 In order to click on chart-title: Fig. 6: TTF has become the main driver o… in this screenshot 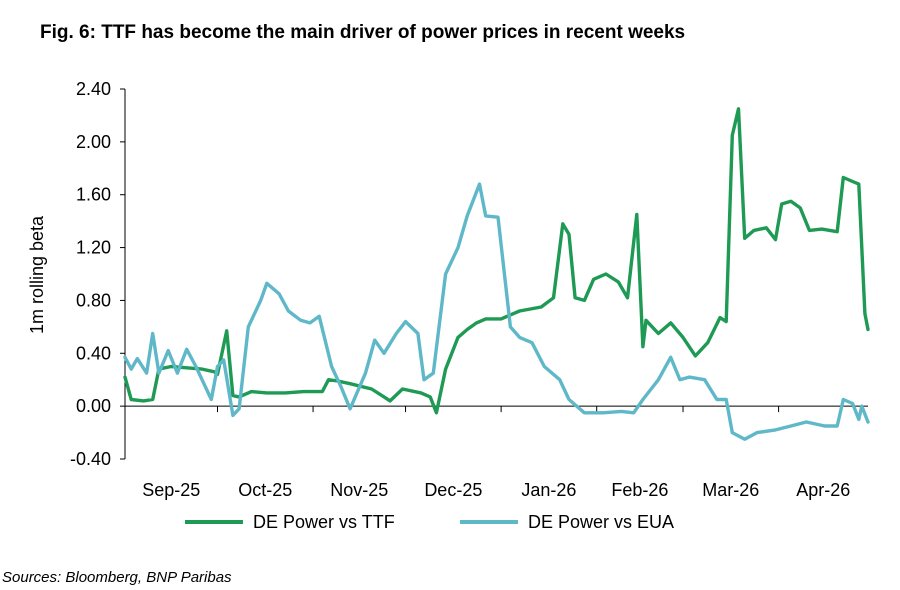, I will do `click(363, 32)`.